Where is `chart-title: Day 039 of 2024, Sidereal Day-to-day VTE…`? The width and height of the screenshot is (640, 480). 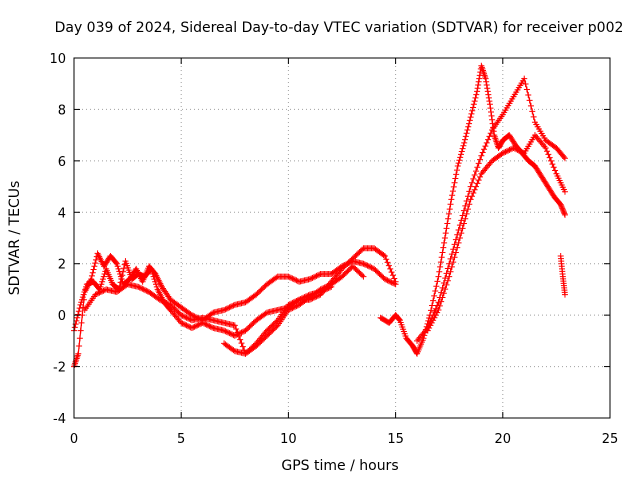 chart-title: Day 039 of 2024, Sidereal Day-to-day VTE… is located at coordinates (339, 28).